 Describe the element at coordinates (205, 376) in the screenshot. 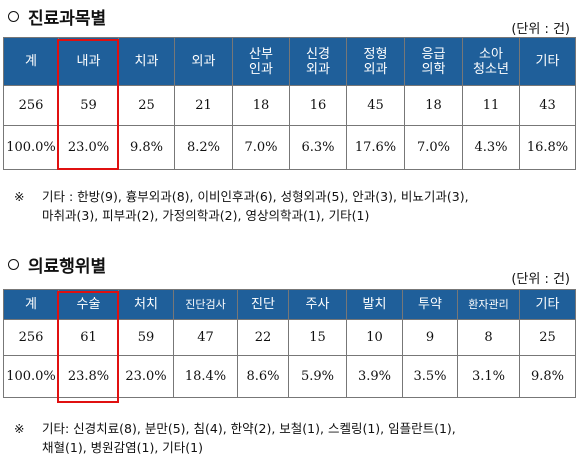

I see `percent-cell: 18.4%` at that location.